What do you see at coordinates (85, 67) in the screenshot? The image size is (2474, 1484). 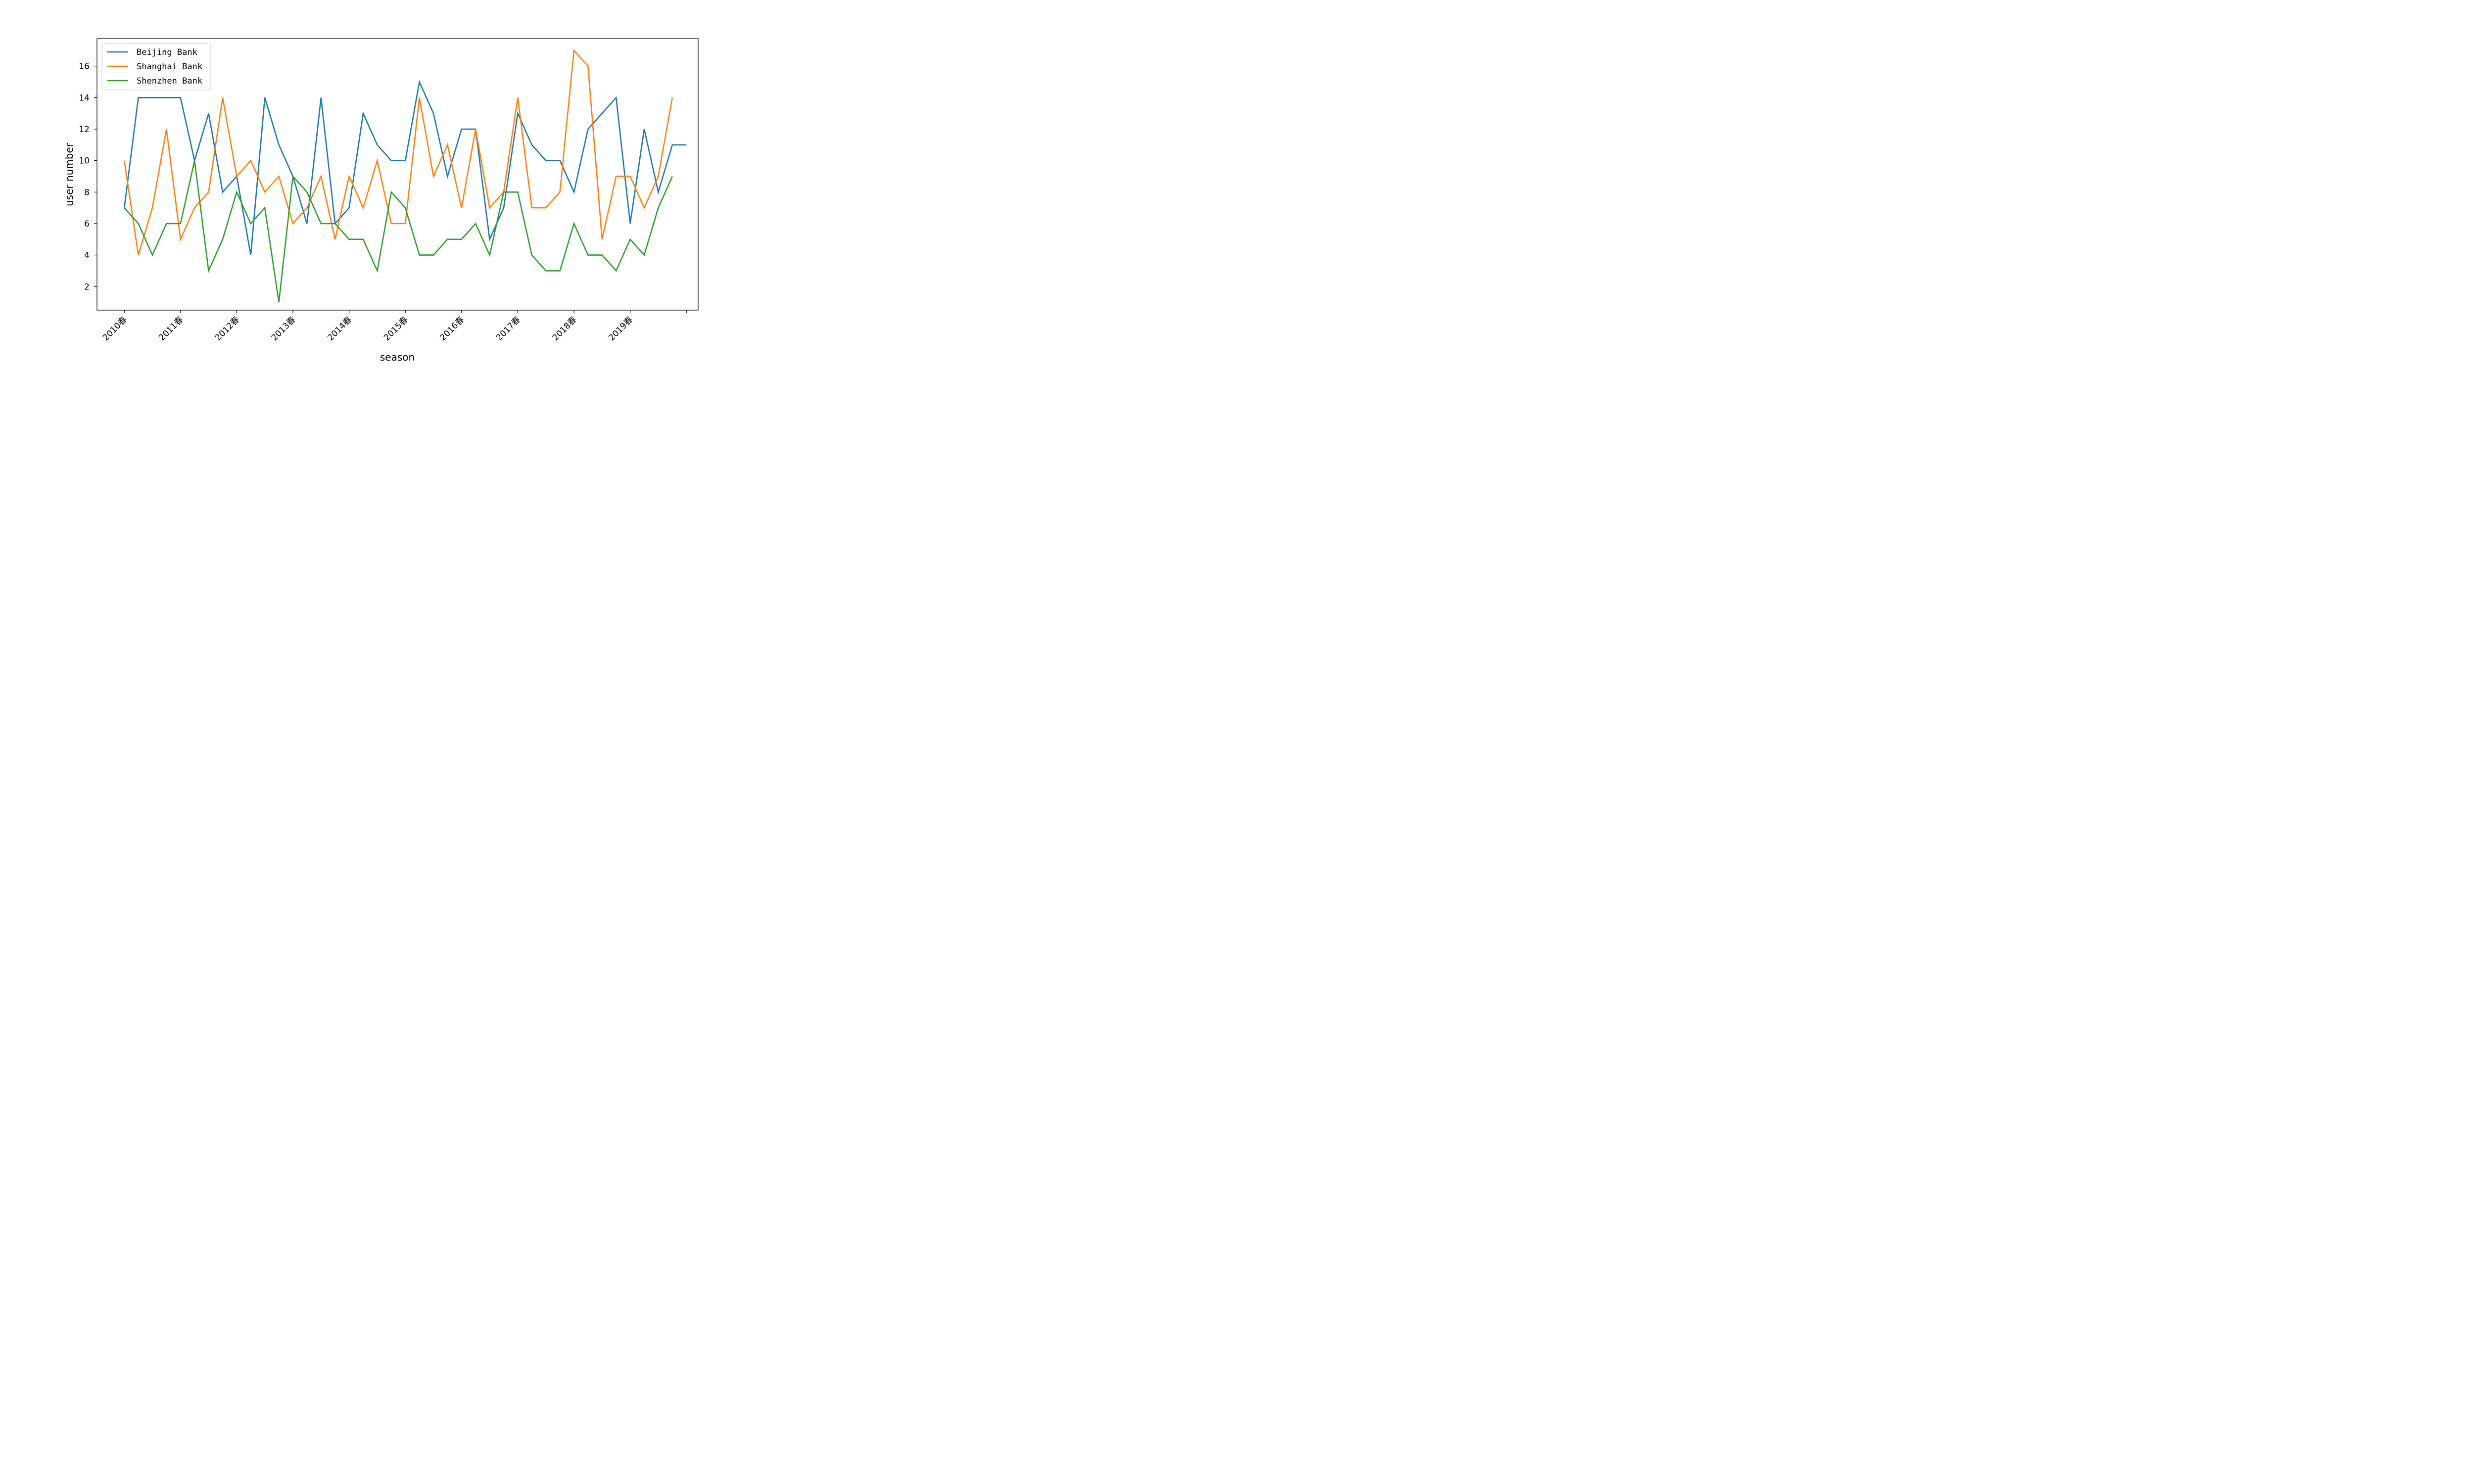 I see `y-tick-label: 16` at bounding box center [85, 67].